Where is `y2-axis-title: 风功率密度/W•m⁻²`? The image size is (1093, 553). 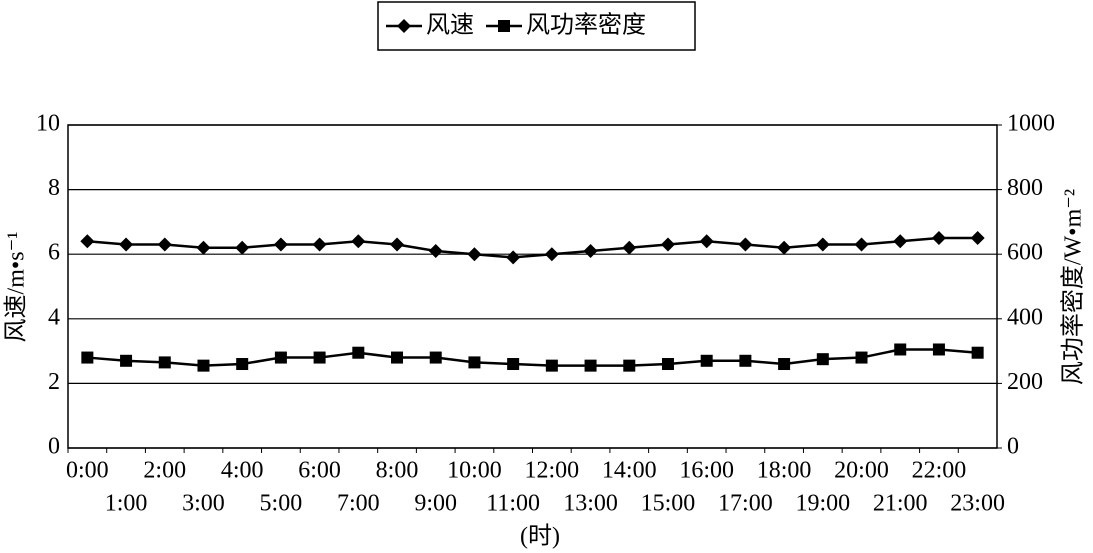
y2-axis-title: 风功率密度/W•m⁻² is located at coordinates (1073, 287).